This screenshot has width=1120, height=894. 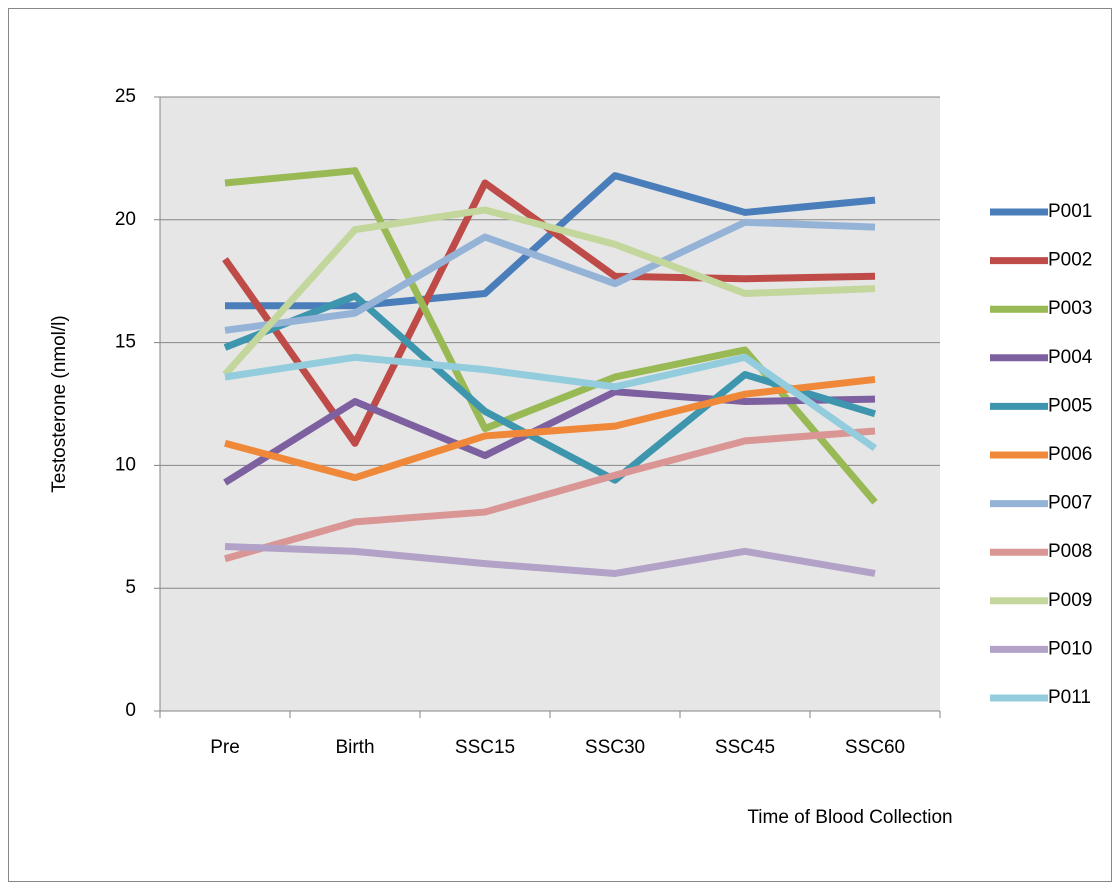 What do you see at coordinates (1070, 405) in the screenshot?
I see `legend-label: P005` at bounding box center [1070, 405].